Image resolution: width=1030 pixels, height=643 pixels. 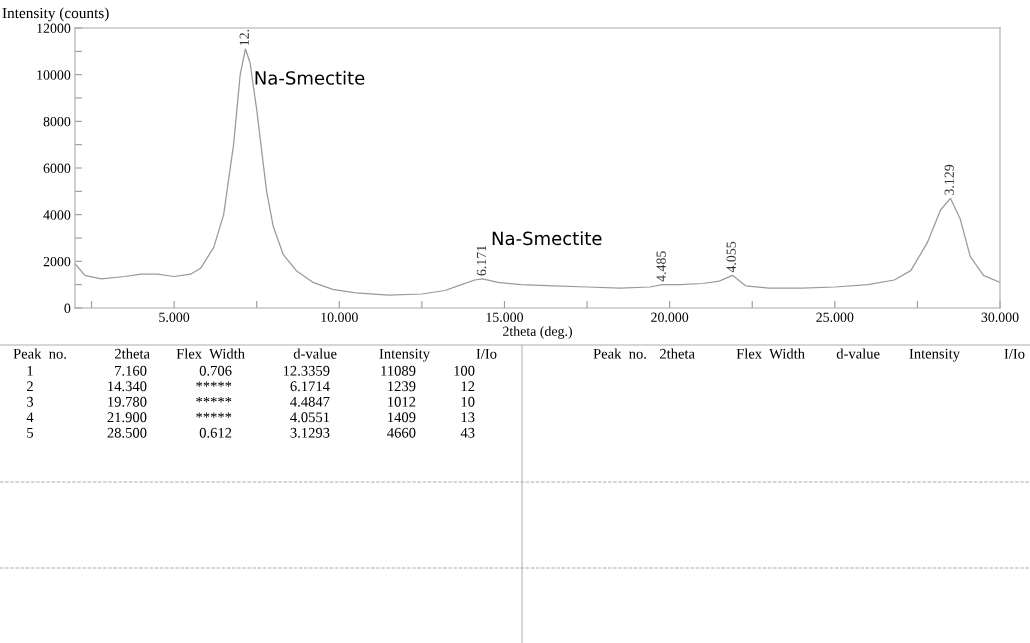 I want to click on text: 4.4847, so click(x=310, y=401).